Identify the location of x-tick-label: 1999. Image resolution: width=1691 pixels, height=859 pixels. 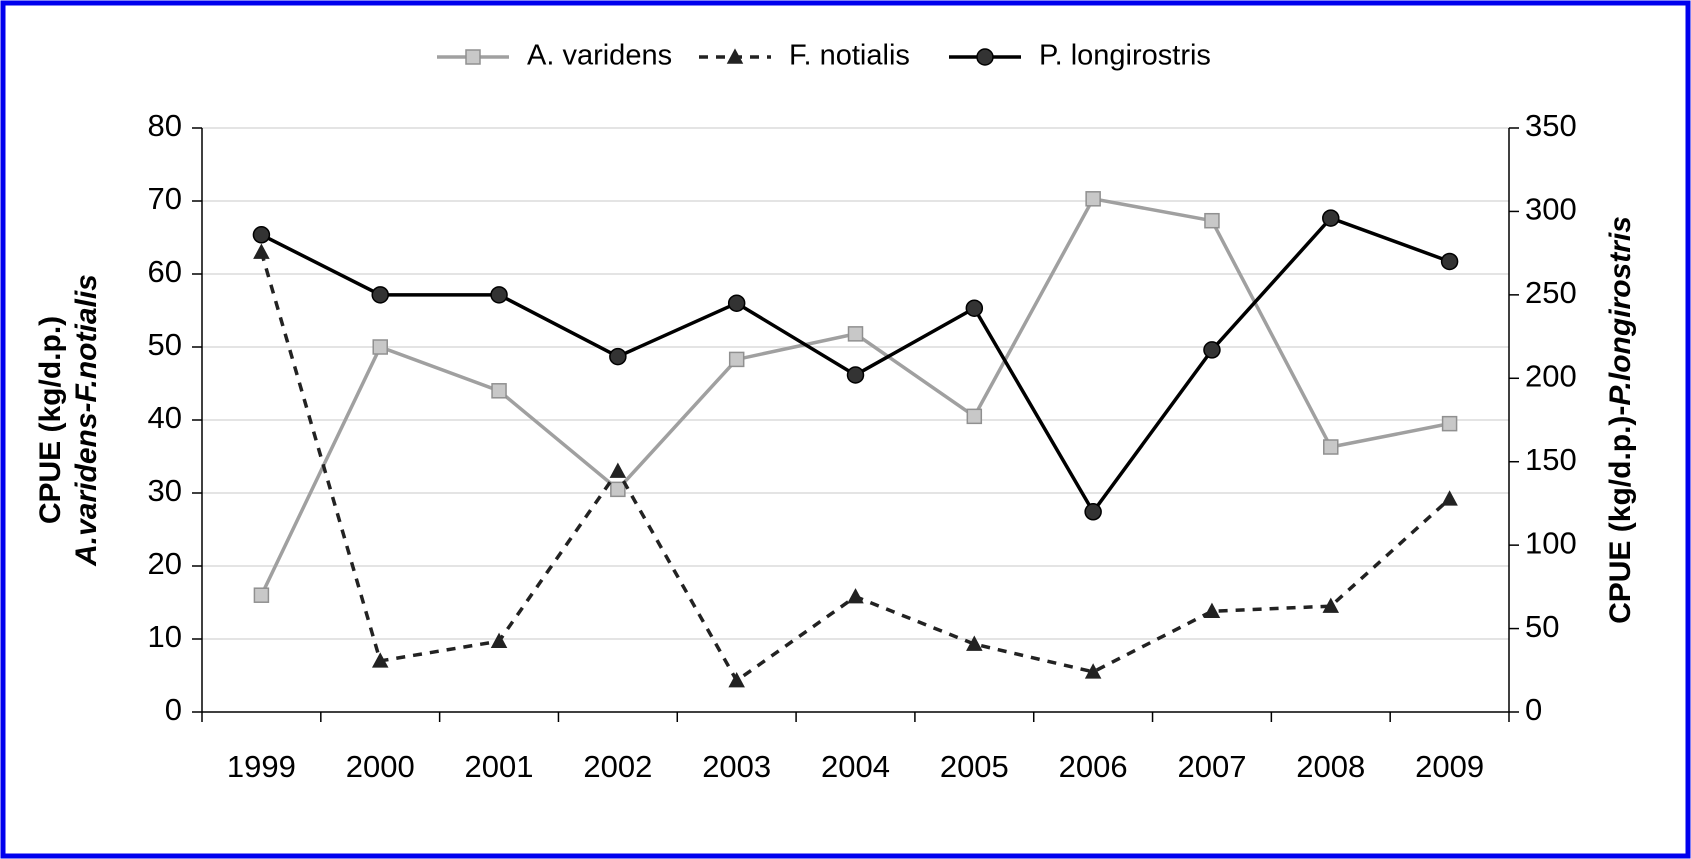
(261, 766).